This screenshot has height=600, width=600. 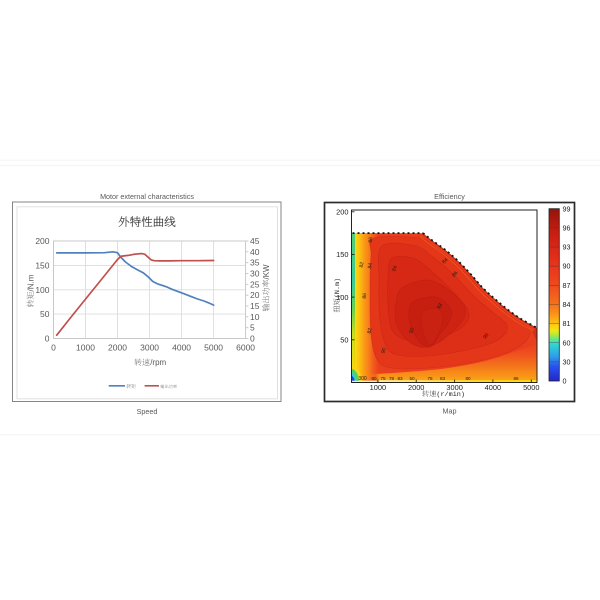 I want to click on svg-text: 92, so click(x=412, y=331).